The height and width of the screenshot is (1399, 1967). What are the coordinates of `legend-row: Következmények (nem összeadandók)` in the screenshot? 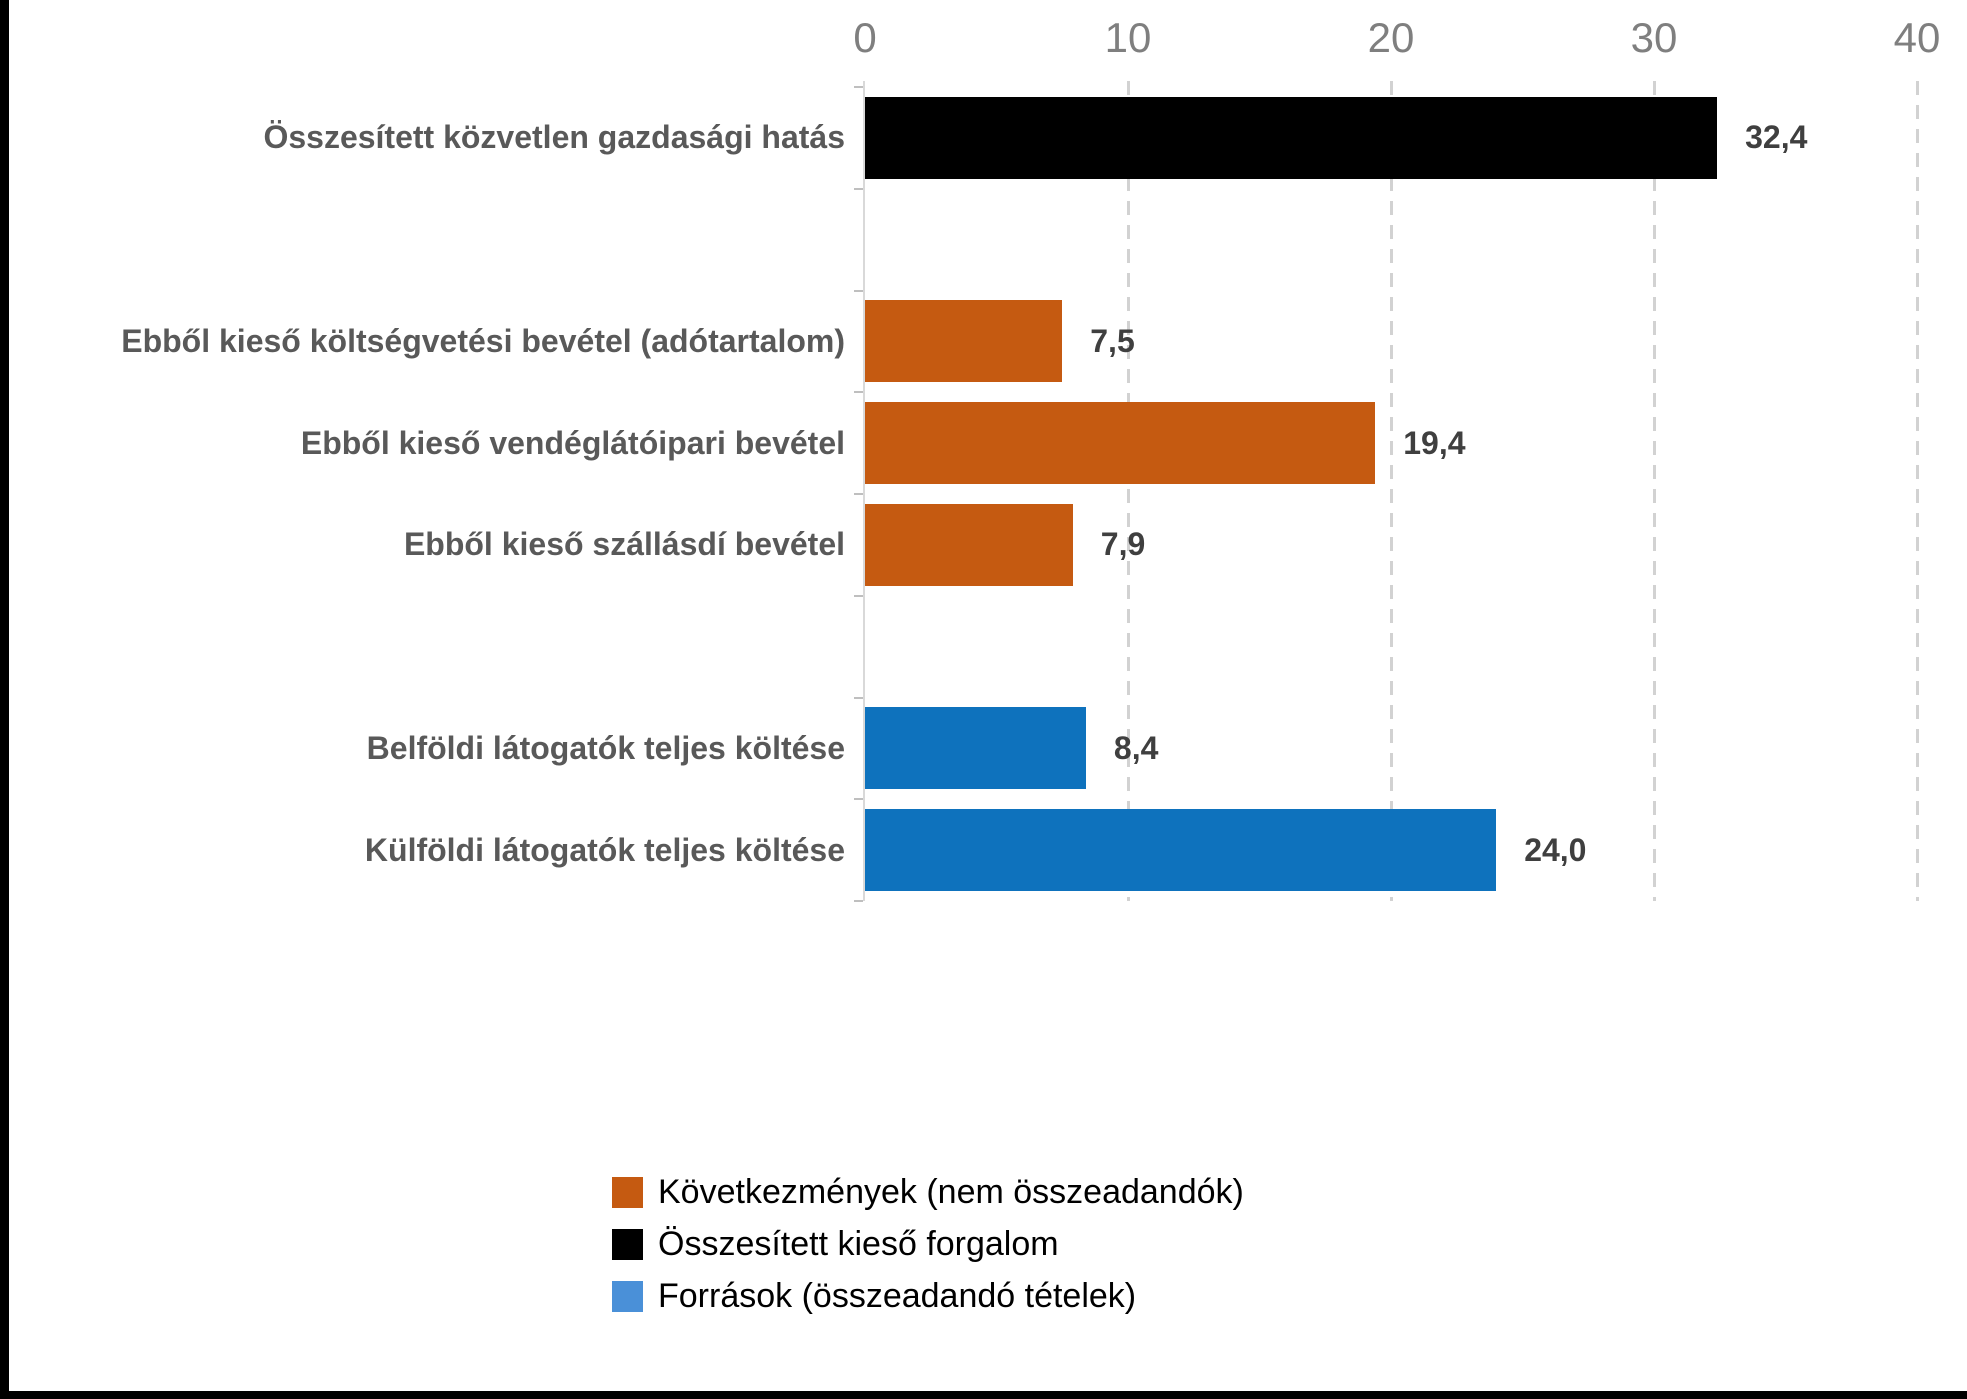 It's located at (928, 1192).